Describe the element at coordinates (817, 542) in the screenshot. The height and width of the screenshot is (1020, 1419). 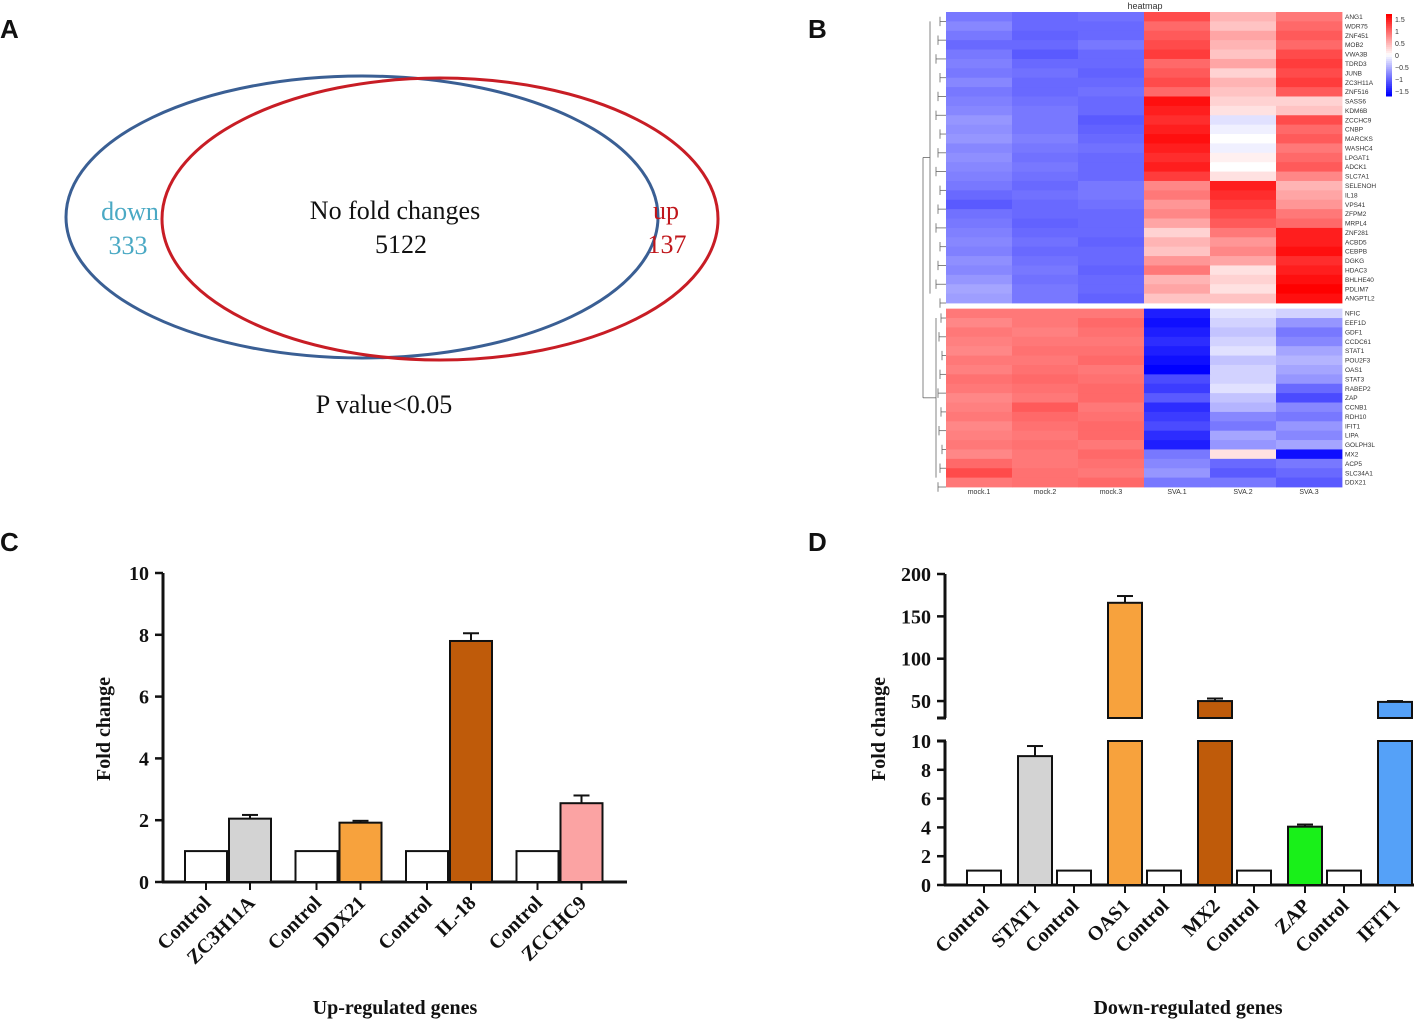
I see `panel-label-d: D` at that location.